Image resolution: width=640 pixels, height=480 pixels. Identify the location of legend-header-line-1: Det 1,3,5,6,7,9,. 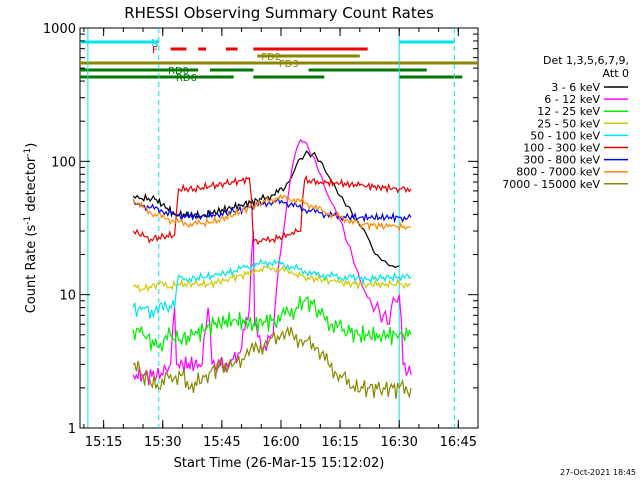
(586, 60).